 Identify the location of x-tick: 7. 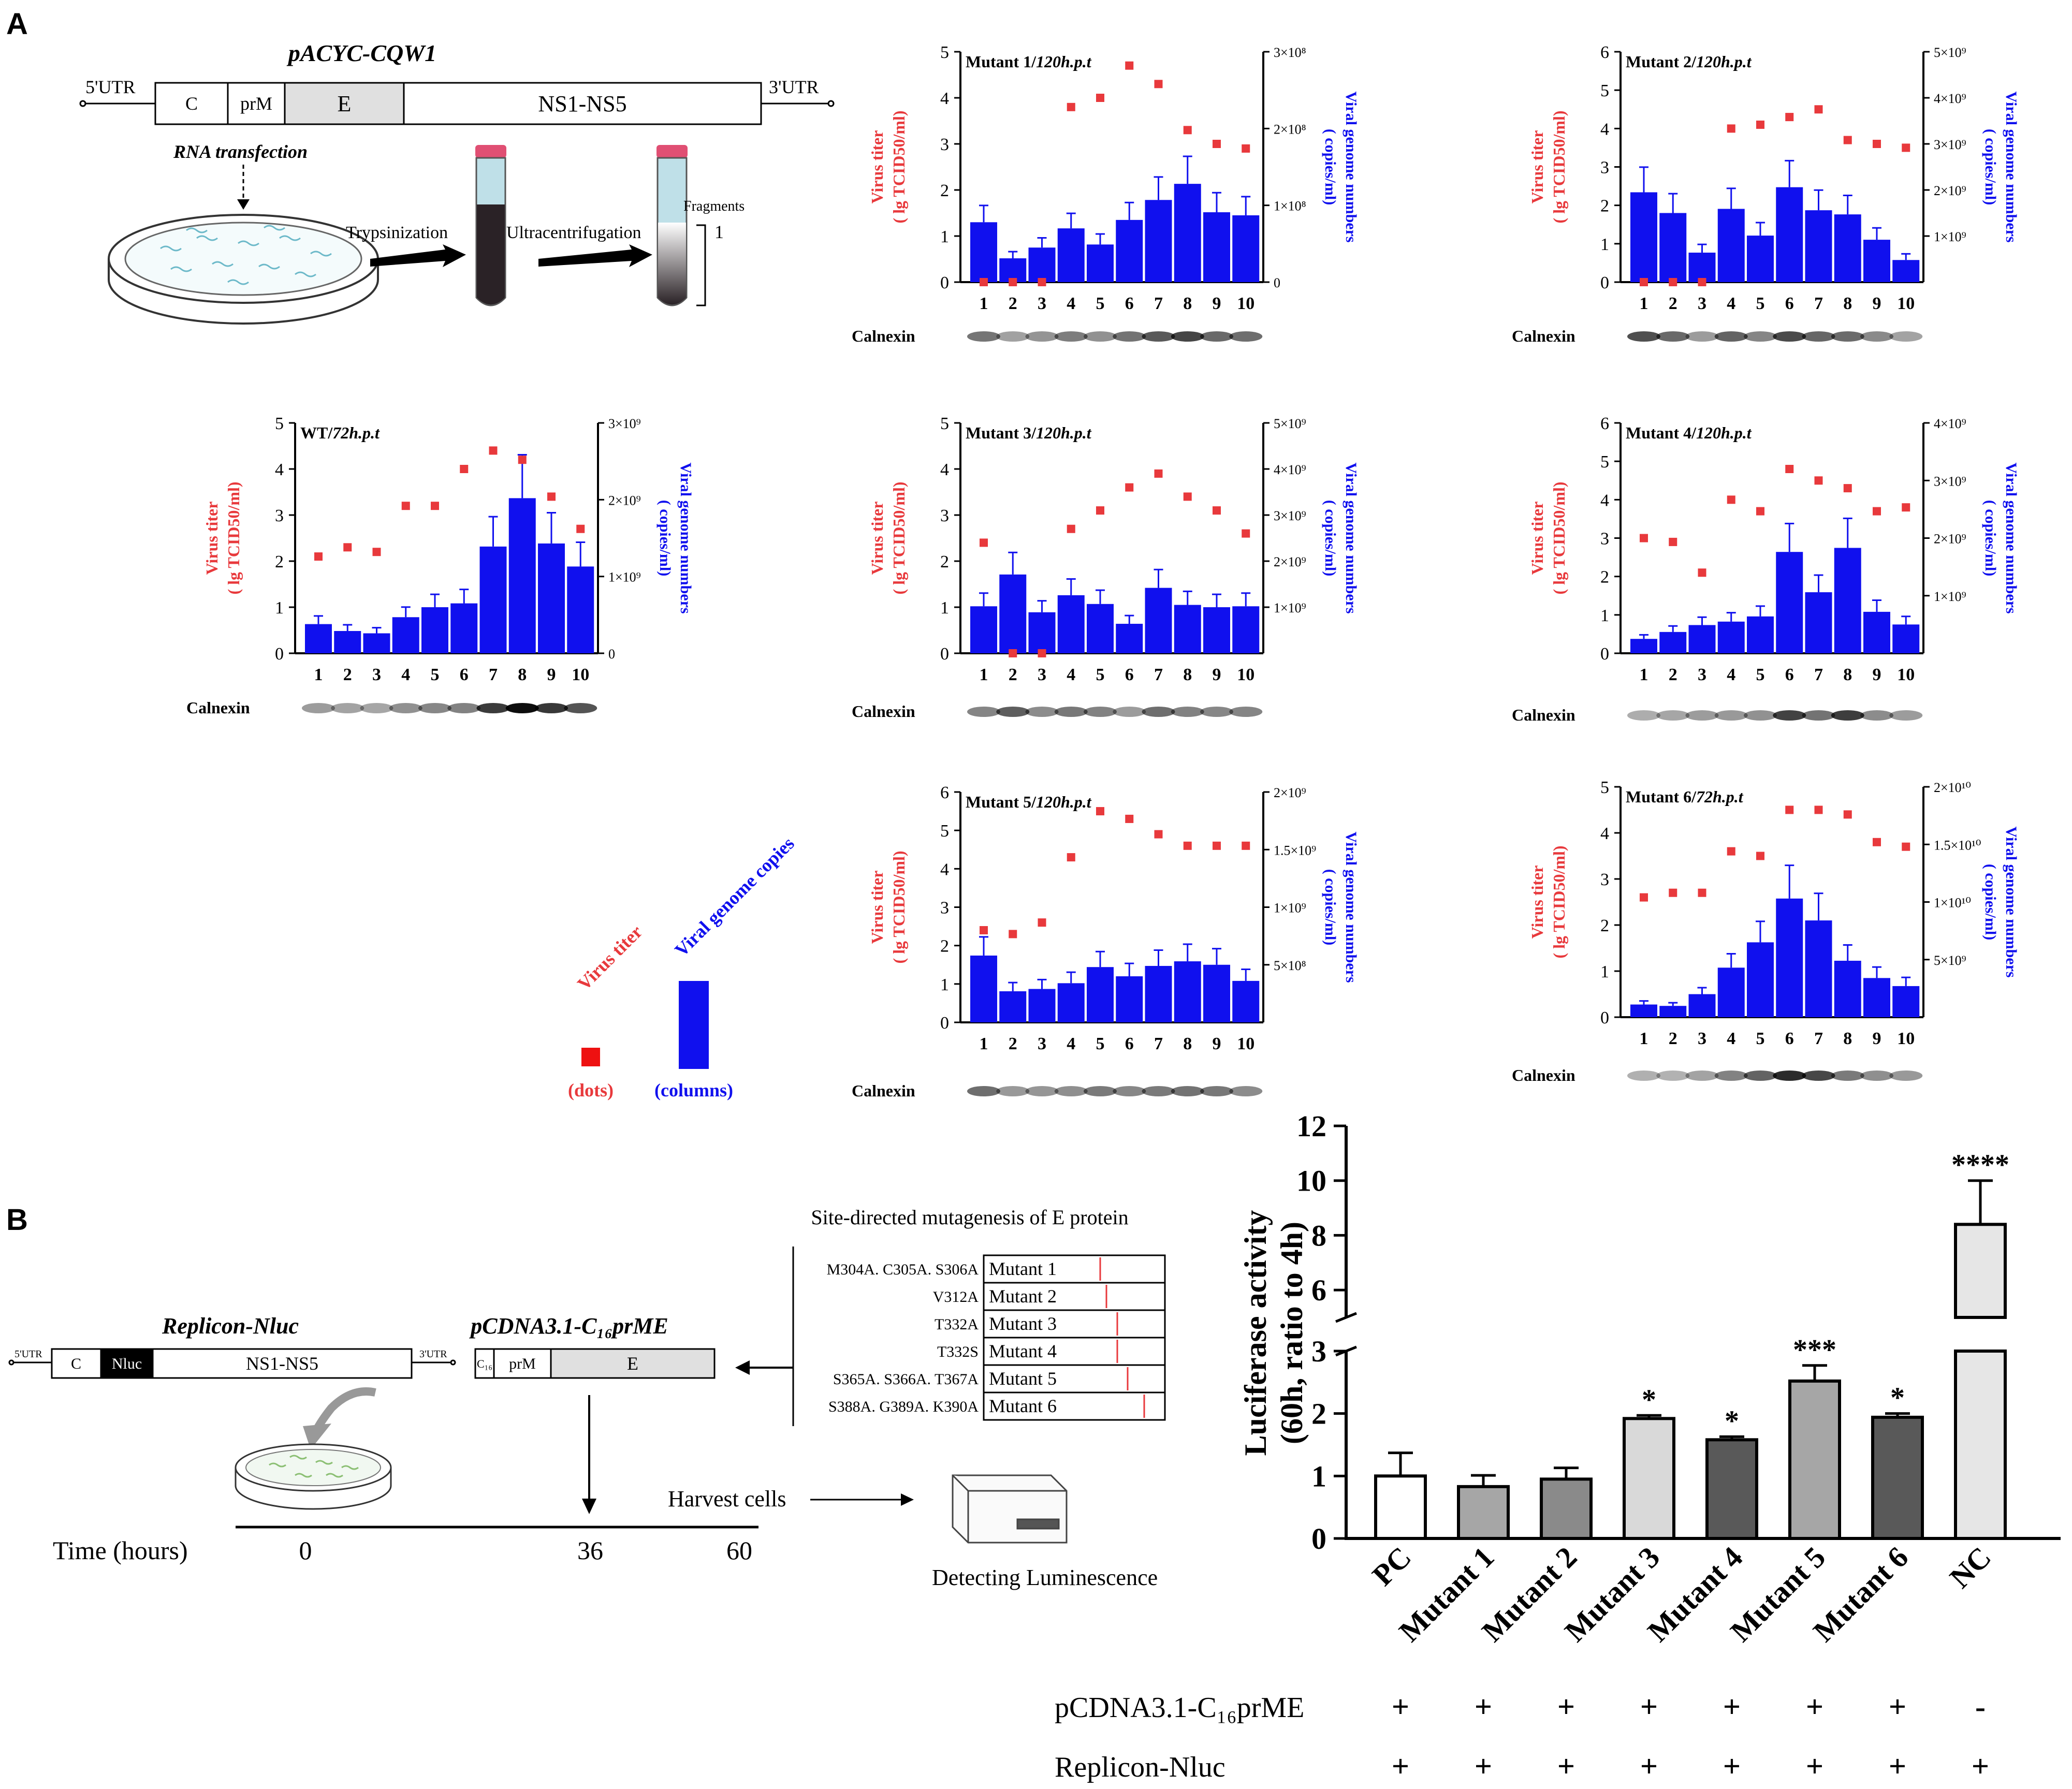
(1159, 674).